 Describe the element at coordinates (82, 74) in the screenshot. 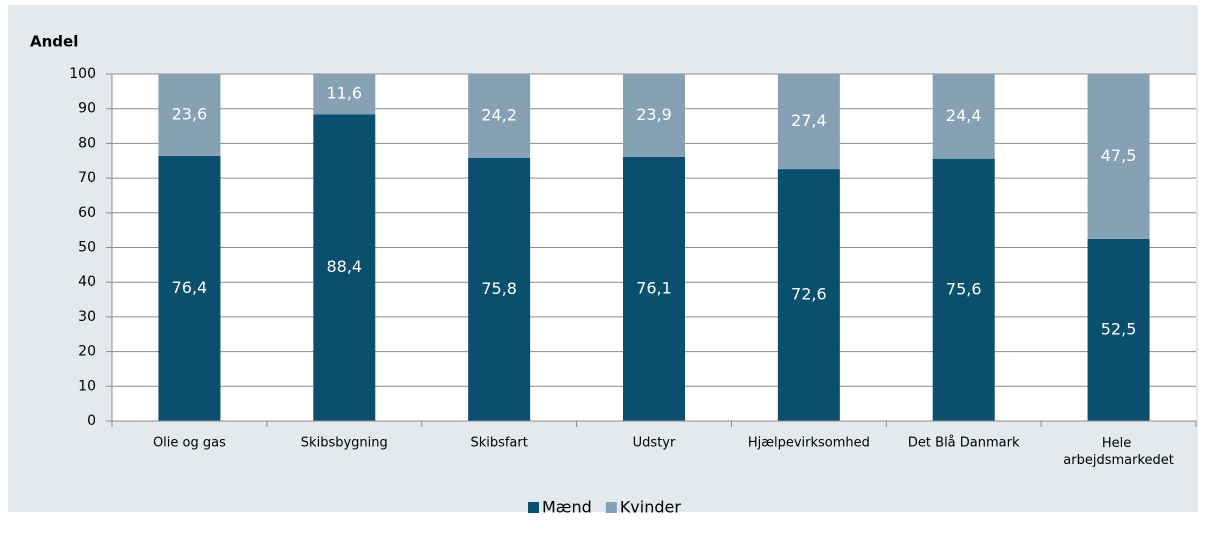

I see `y-tick-label: 100` at that location.